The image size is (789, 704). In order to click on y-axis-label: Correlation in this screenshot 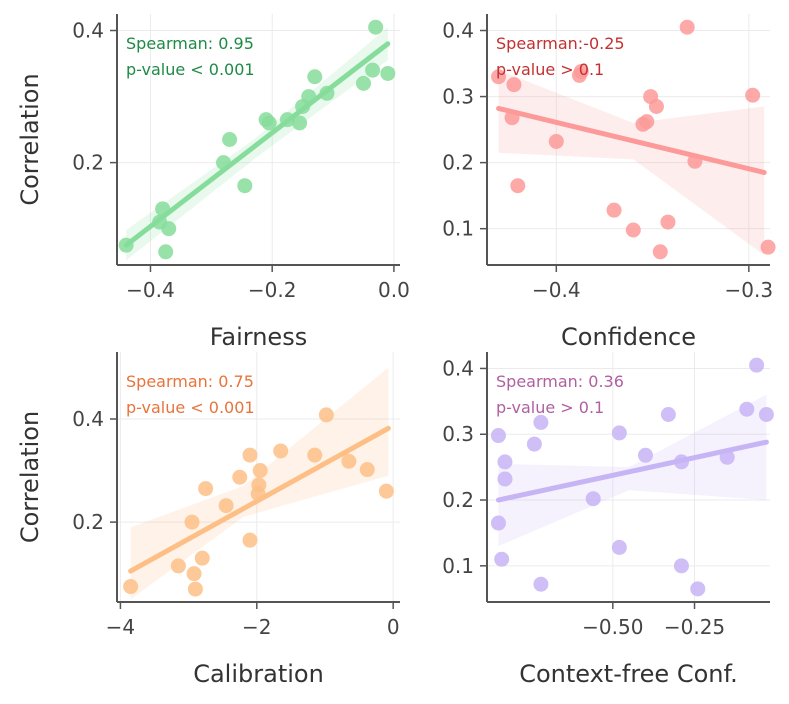, I will do `click(30, 139)`.